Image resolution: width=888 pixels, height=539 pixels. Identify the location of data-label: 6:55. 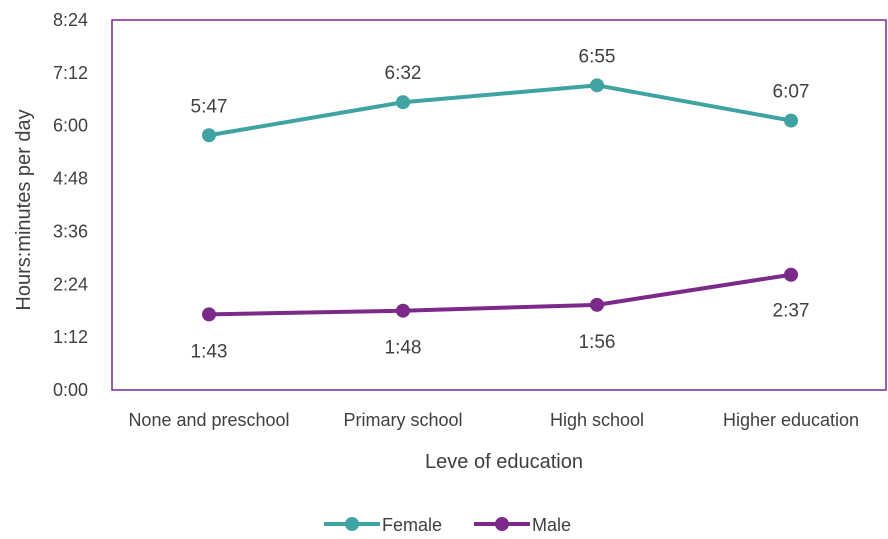
(597, 56).